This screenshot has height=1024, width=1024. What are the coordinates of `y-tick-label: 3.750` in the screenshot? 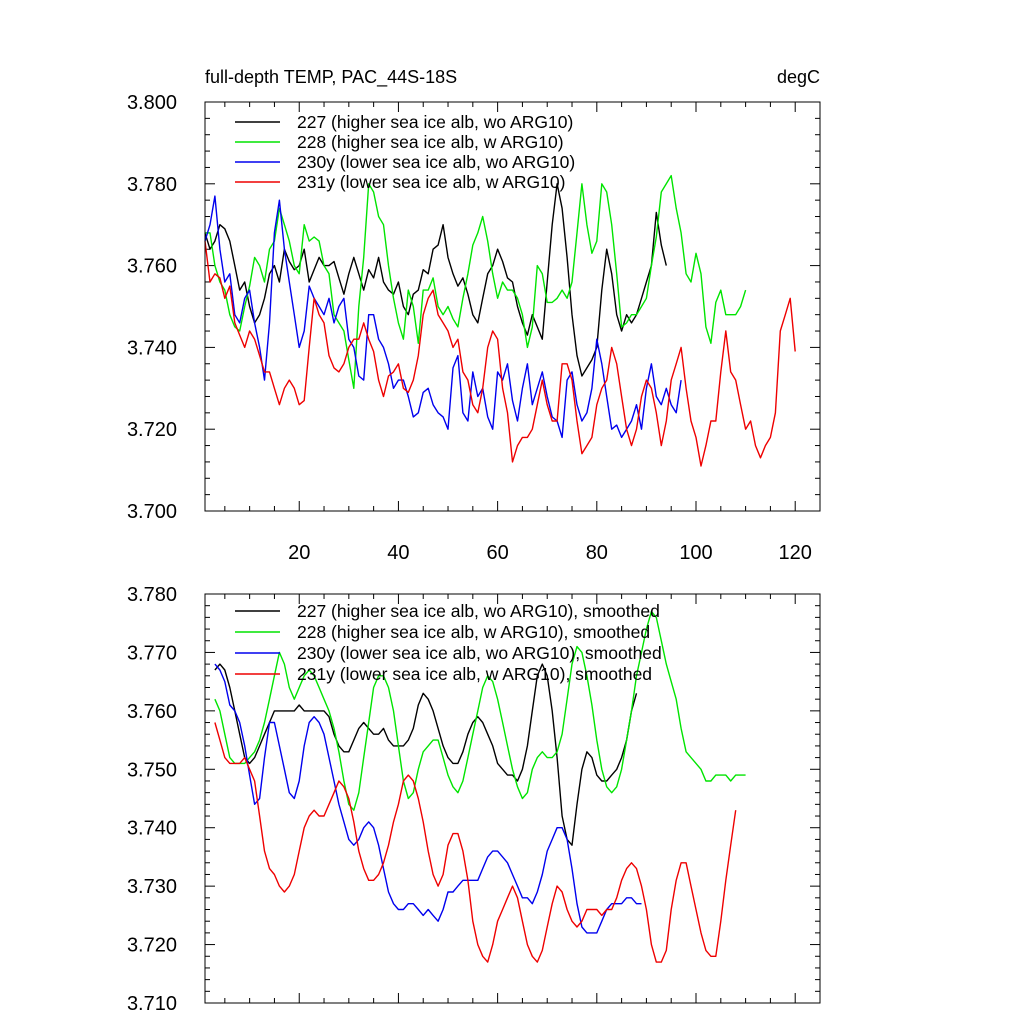 It's located at (152, 770).